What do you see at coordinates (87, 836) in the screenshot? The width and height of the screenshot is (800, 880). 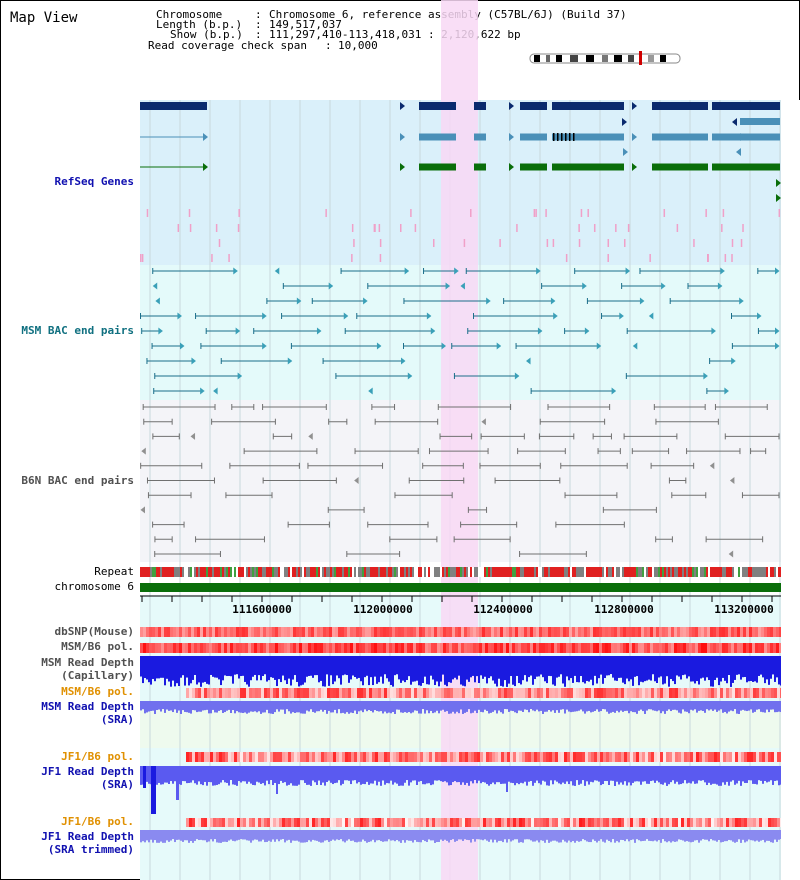 I see `jf1-depth-trim-label: JF1 Read Depth` at bounding box center [87, 836].